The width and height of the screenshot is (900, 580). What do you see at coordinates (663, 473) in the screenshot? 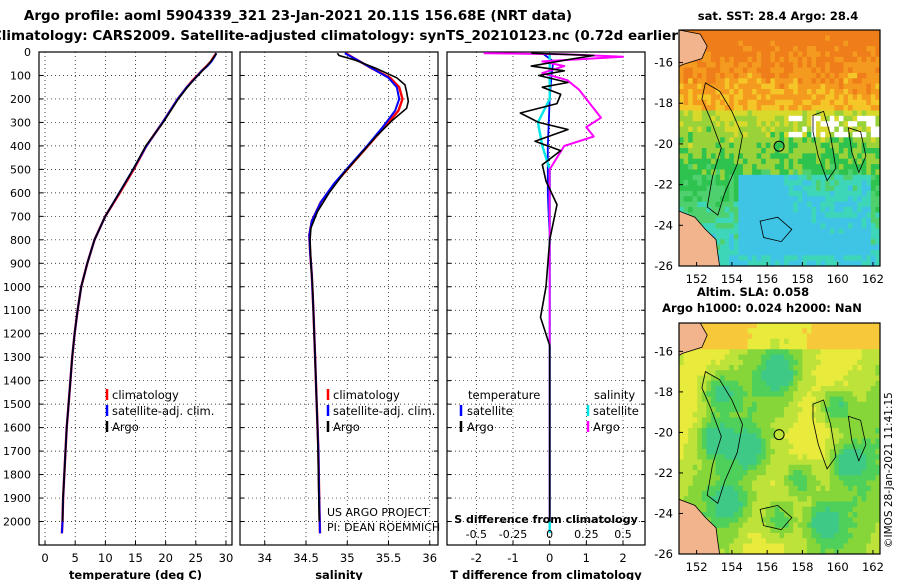
I see `lat-tick-label: -22` at bounding box center [663, 473].